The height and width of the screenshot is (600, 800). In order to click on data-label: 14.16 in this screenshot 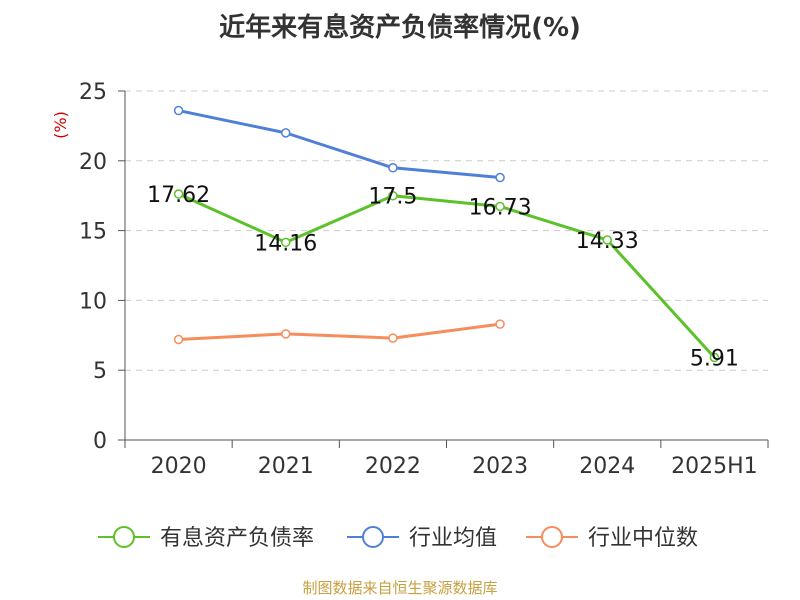, I will do `click(285, 243)`.